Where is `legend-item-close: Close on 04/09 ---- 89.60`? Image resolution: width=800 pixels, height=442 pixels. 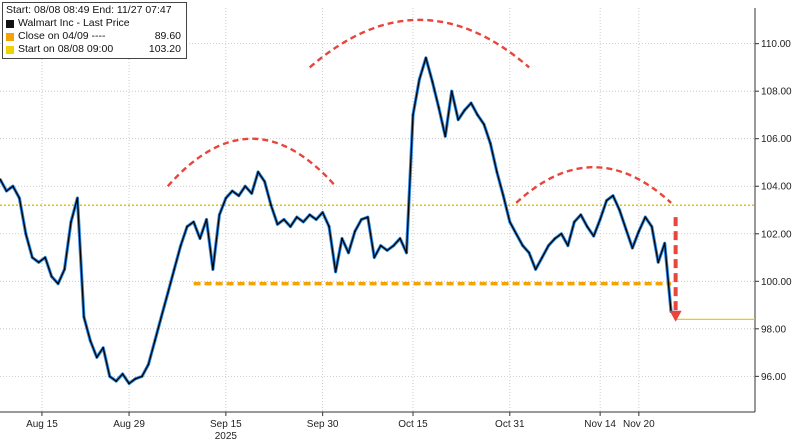
legend-item-close: Close on 04/09 ---- 89.60 is located at coordinates (93, 36).